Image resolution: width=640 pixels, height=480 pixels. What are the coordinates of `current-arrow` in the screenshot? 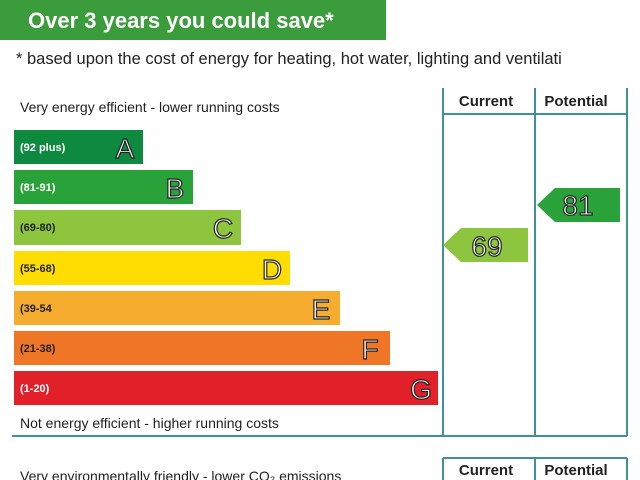 It's located at (485, 245).